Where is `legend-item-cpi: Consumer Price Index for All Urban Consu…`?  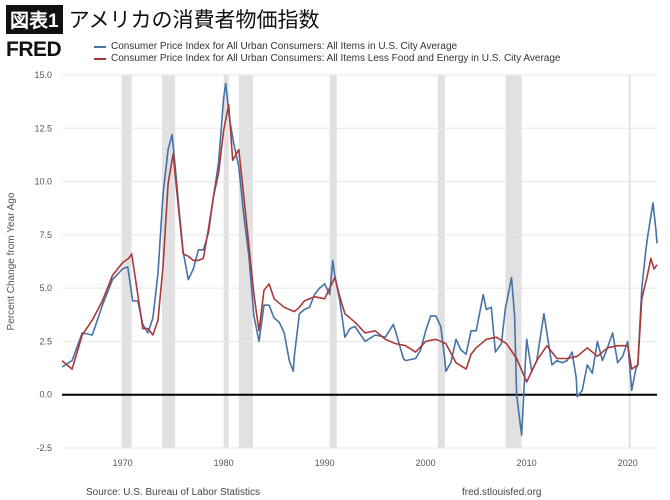
legend-item-cpi: Consumer Price Index for All Urban Consu… is located at coordinates (327, 47).